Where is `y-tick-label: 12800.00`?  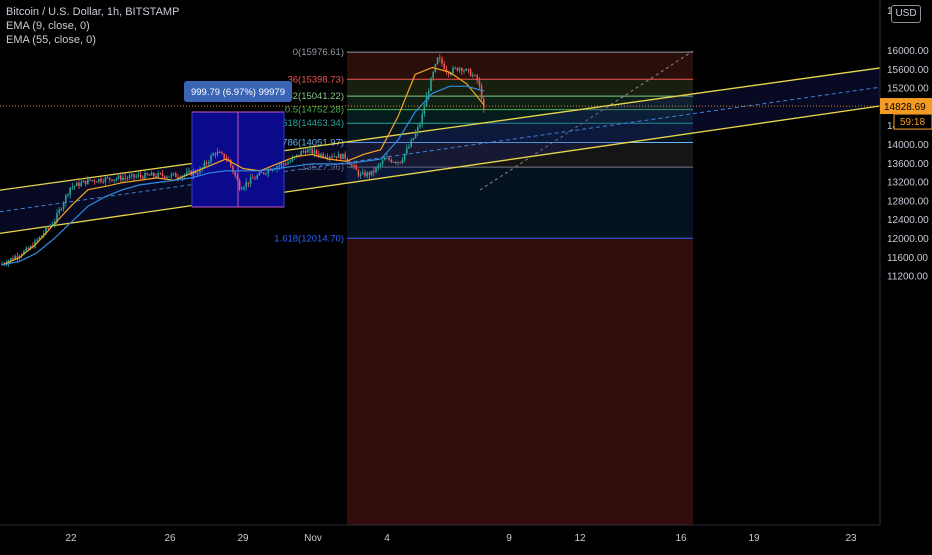 y-tick-label: 12800.00 is located at coordinates (908, 201).